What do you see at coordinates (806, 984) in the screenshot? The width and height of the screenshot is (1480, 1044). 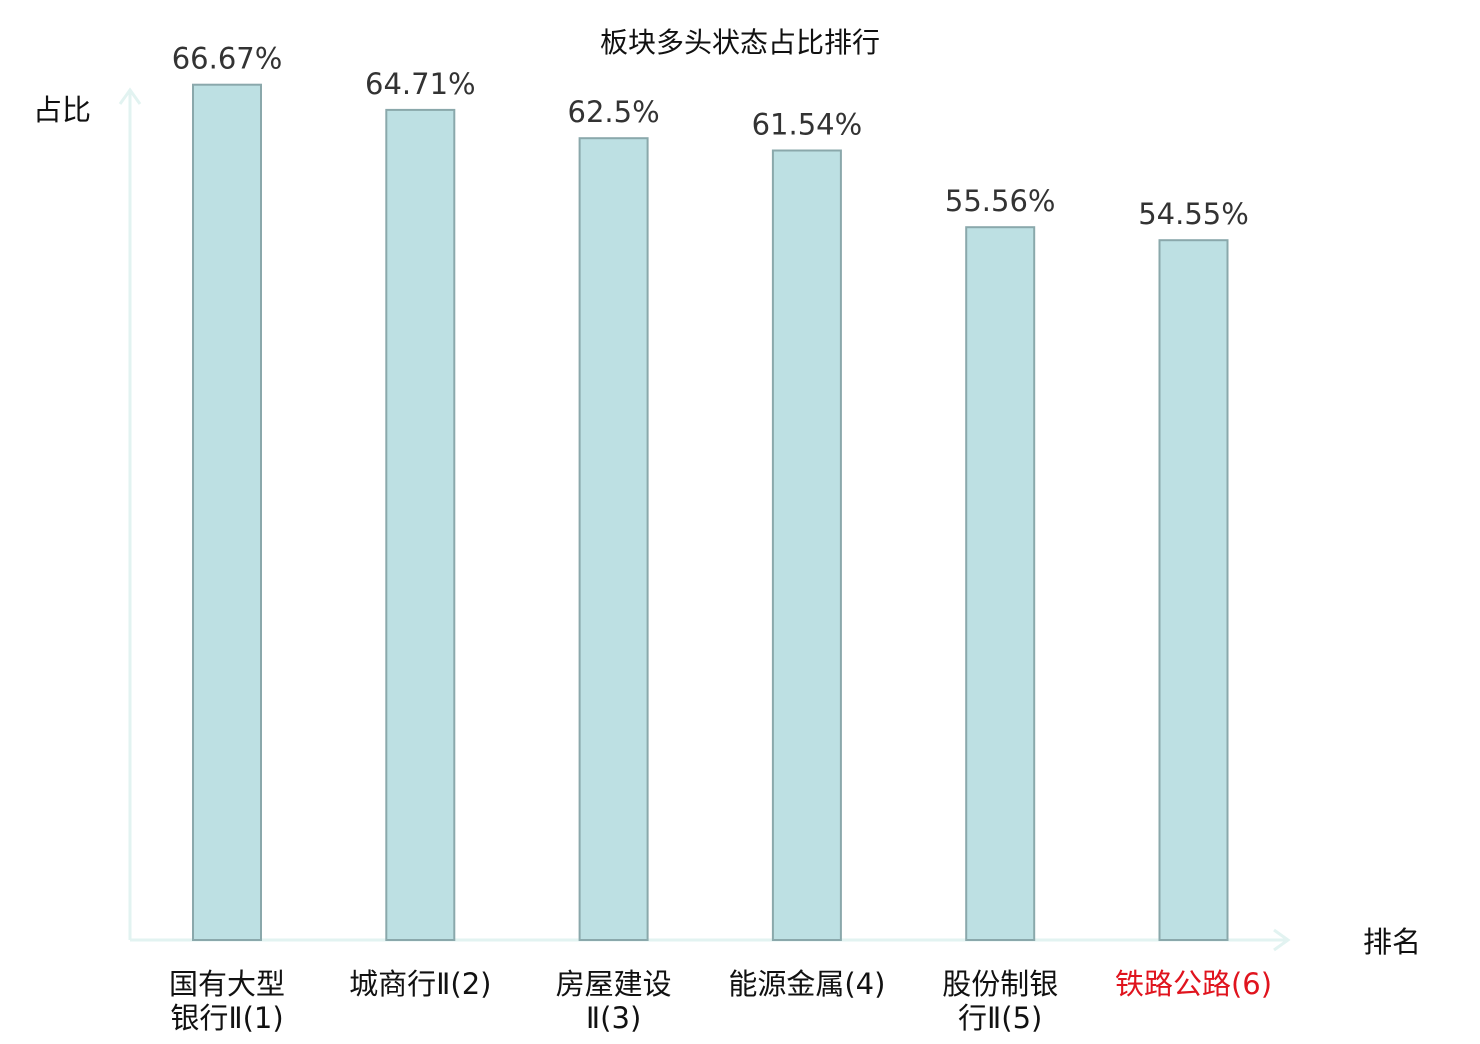 I see `x-tick-label-4-line-1: 能源金属(4)` at bounding box center [806, 984].